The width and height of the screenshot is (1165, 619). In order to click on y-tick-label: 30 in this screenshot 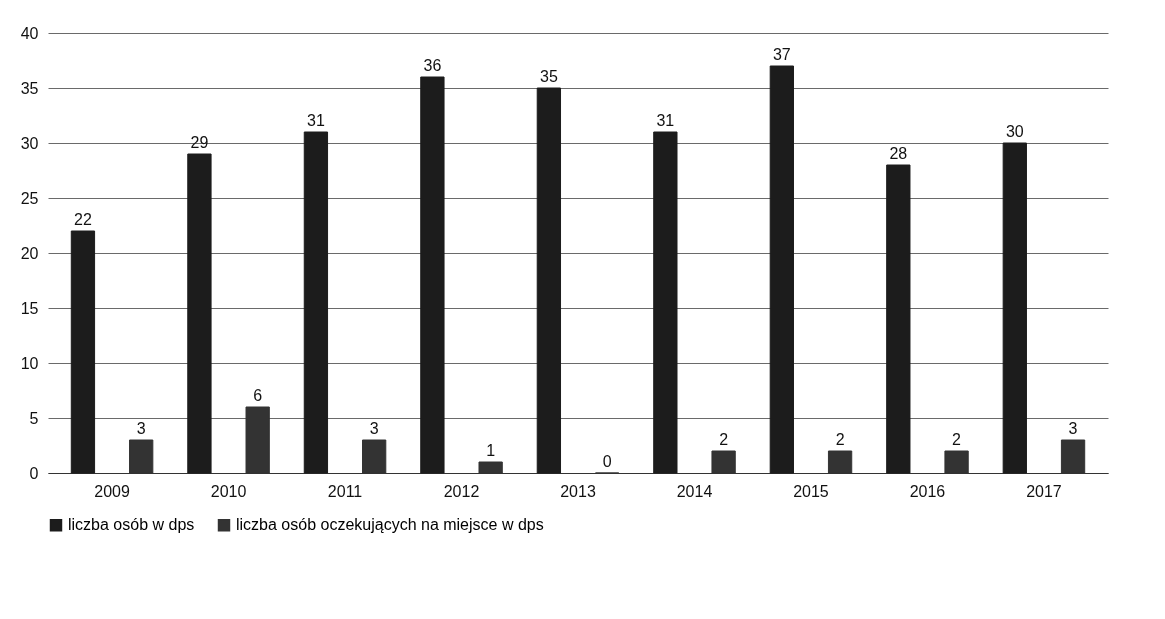, I will do `click(29, 143)`.